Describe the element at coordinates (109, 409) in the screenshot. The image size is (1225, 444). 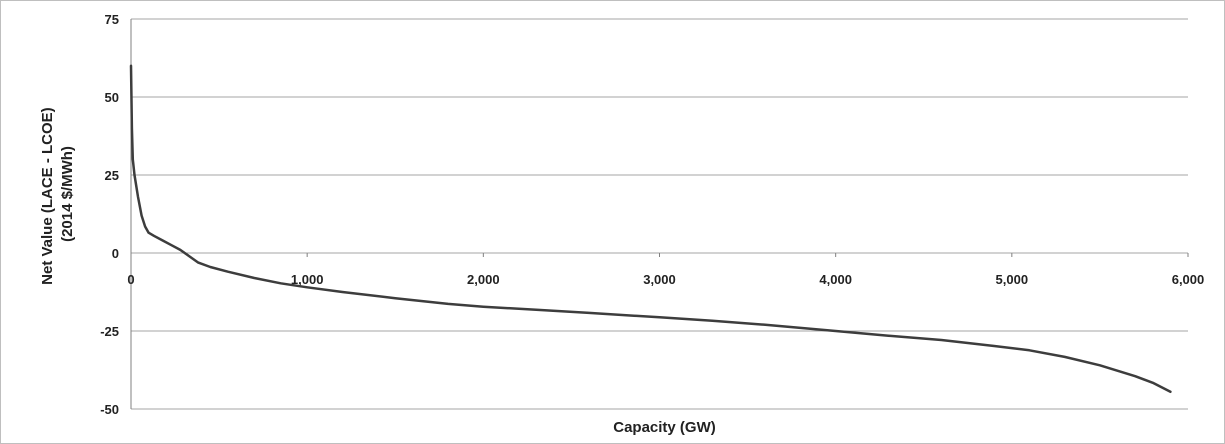
I see `y-tick-label: -50` at that location.